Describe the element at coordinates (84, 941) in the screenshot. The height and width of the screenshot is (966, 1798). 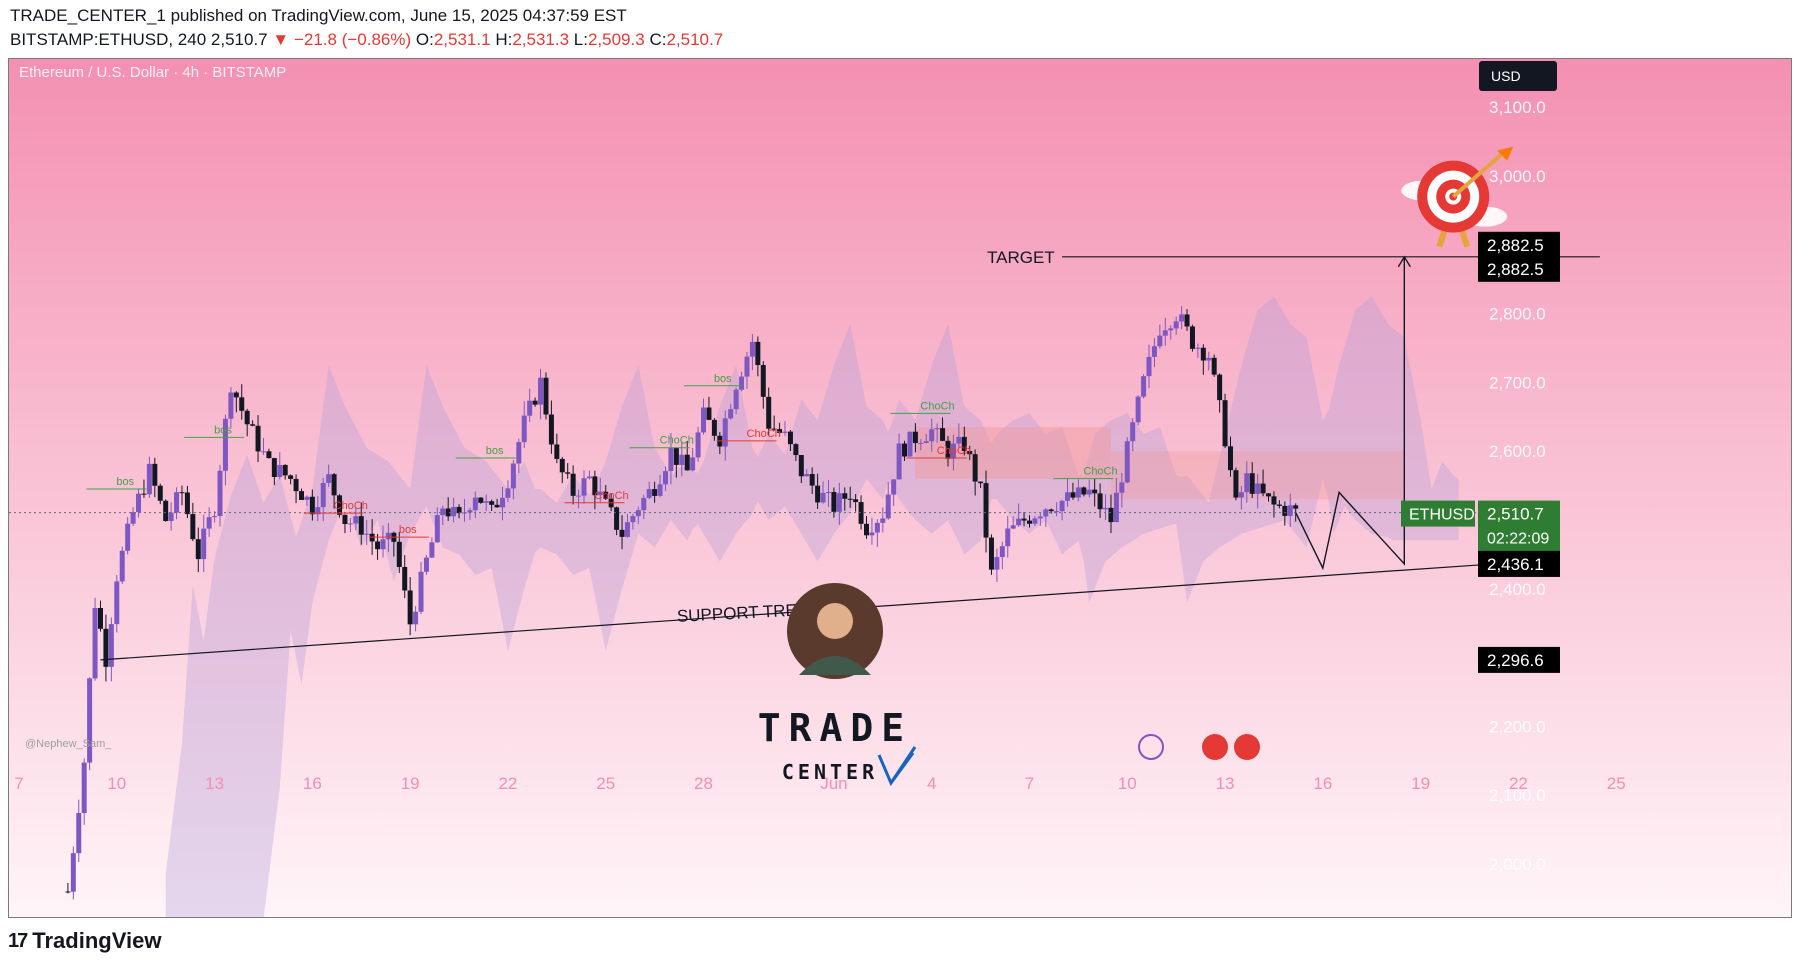
I see `tradingview-logo: 17 TradingView` at that location.